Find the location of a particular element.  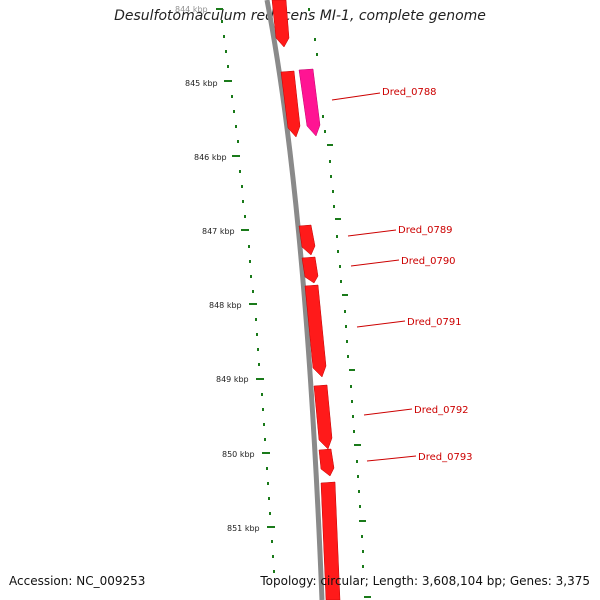

gene-arrow-dred0792 is located at coordinates (323, 417).